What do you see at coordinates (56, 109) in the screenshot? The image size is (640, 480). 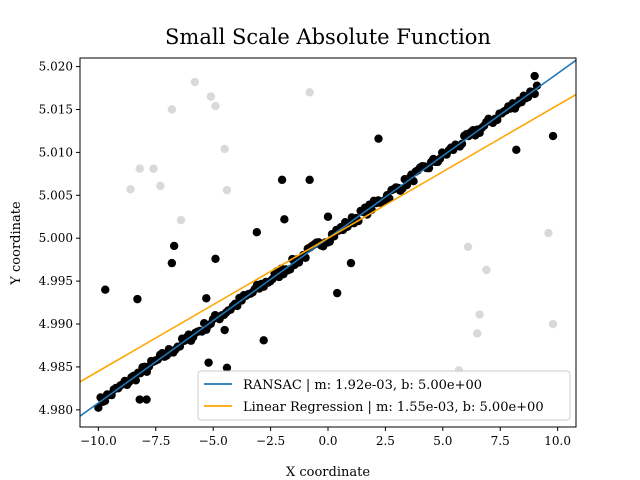 I see `y-tick-label: 5.015` at bounding box center [56, 109].